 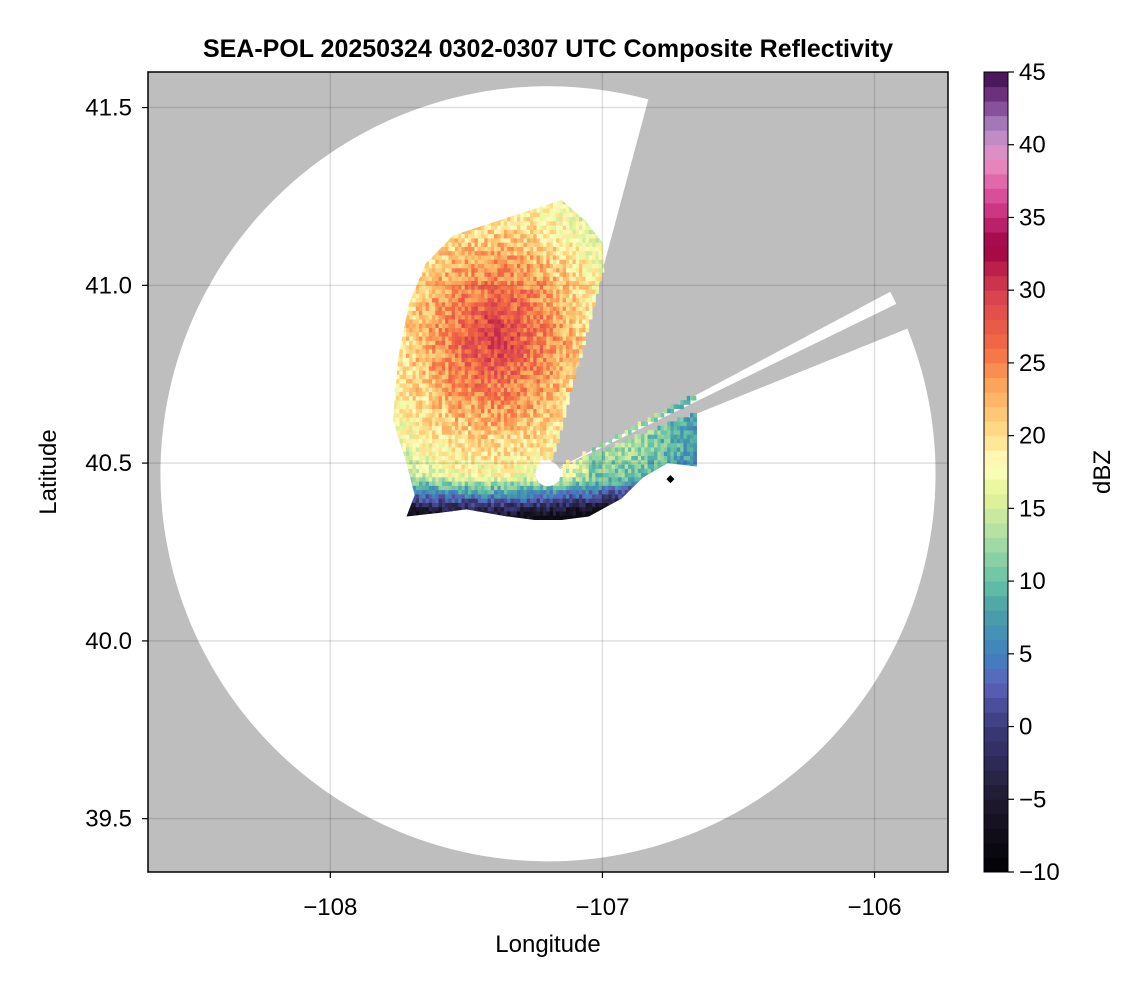 What do you see at coordinates (108, 819) in the screenshot?
I see `y-tick-label: 39.5` at bounding box center [108, 819].